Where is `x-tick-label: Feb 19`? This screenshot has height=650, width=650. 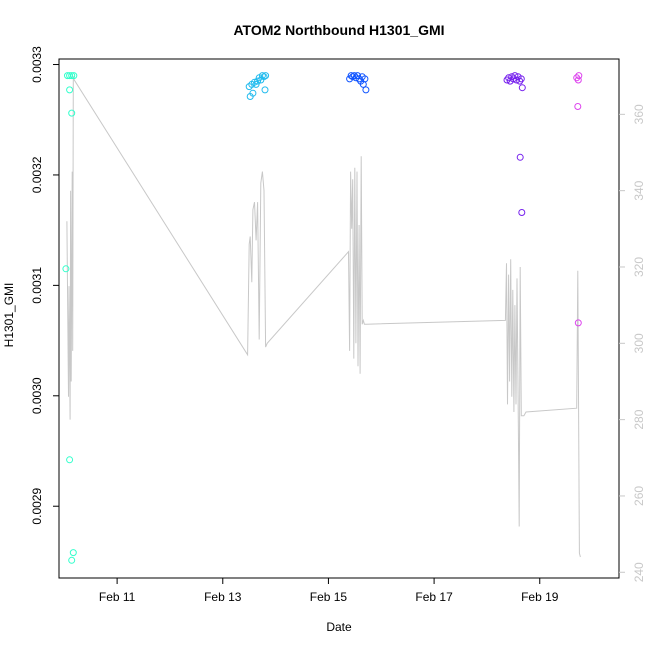 x-tick-label: Feb 19 is located at coordinates (540, 597).